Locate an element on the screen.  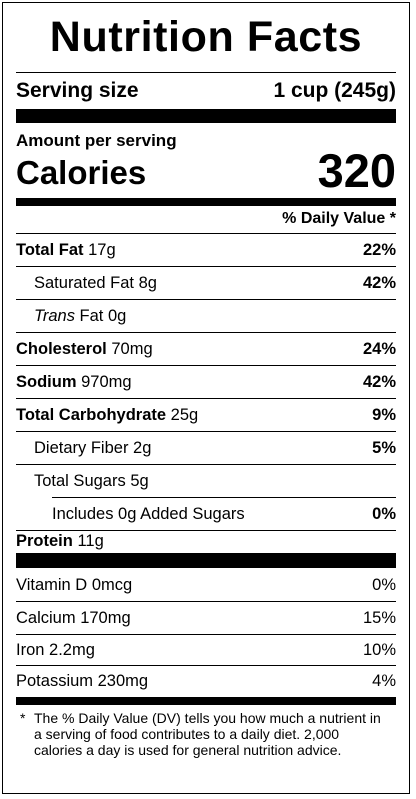
vitamin-row-vitamin-d: Vitamin D 0mcg 0% is located at coordinates (206, 585).